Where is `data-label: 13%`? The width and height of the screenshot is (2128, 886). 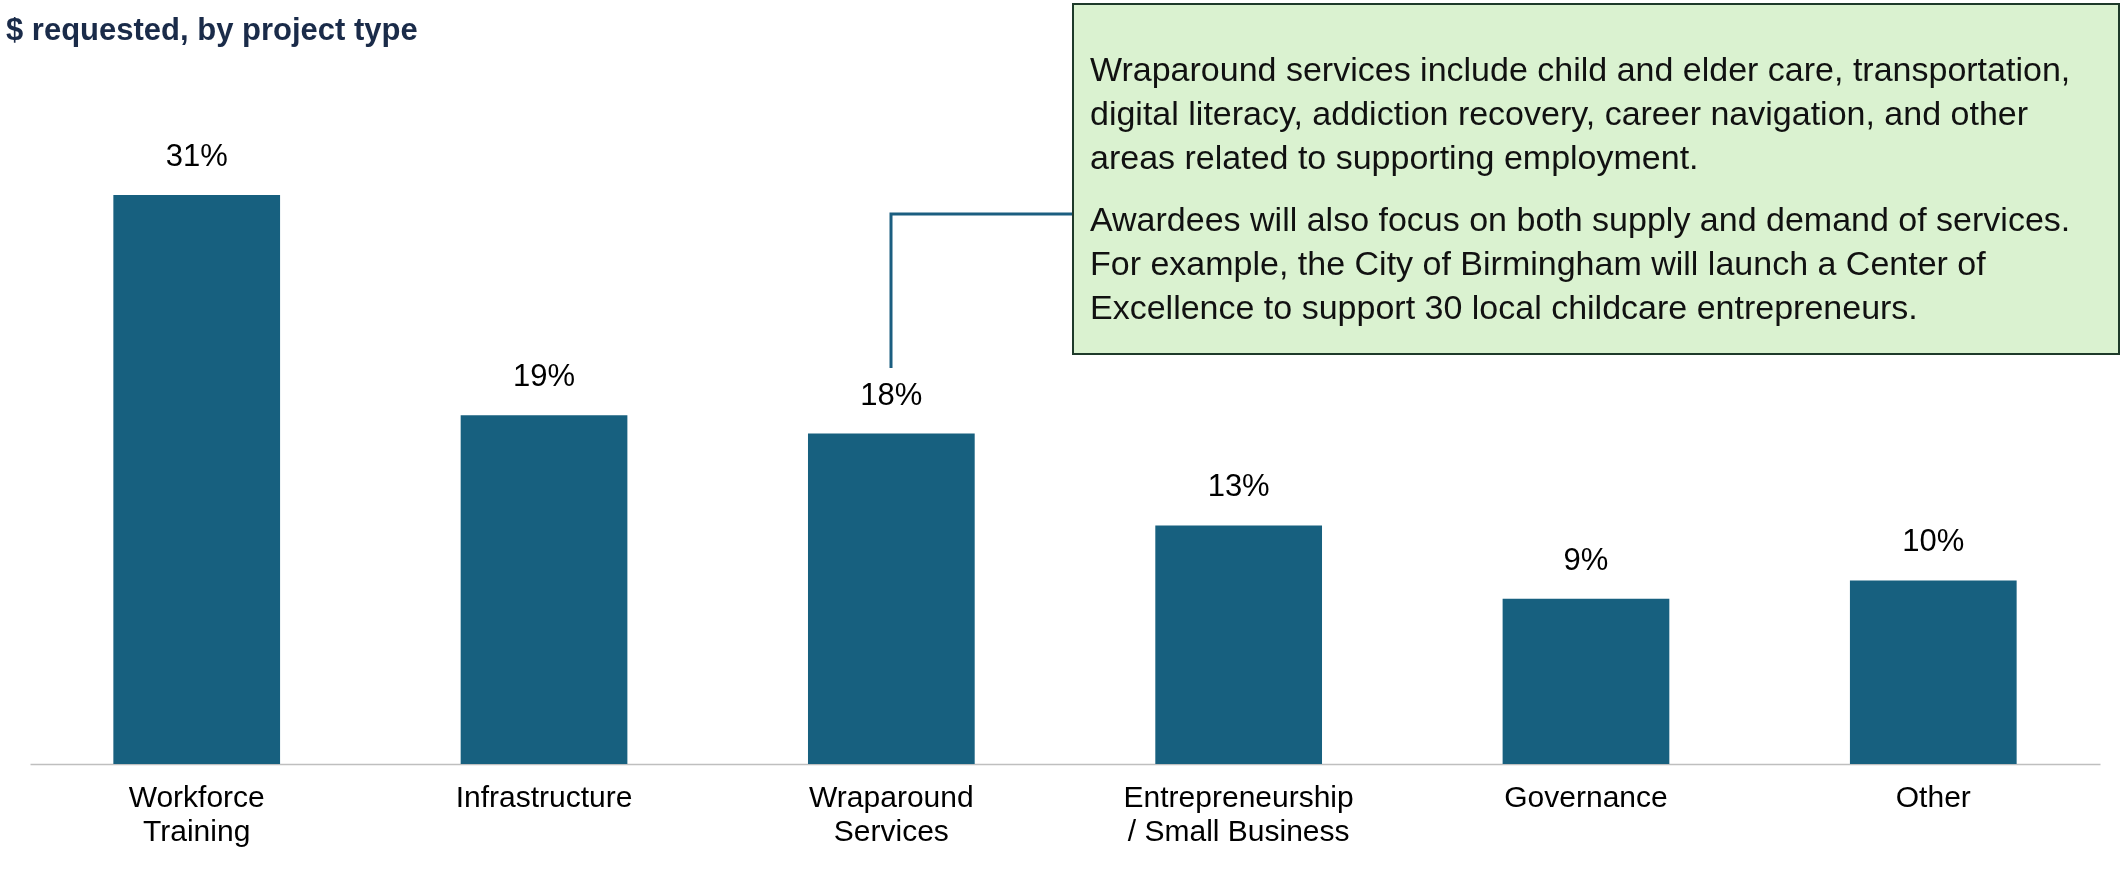 data-label: 13% is located at coordinates (1238, 486).